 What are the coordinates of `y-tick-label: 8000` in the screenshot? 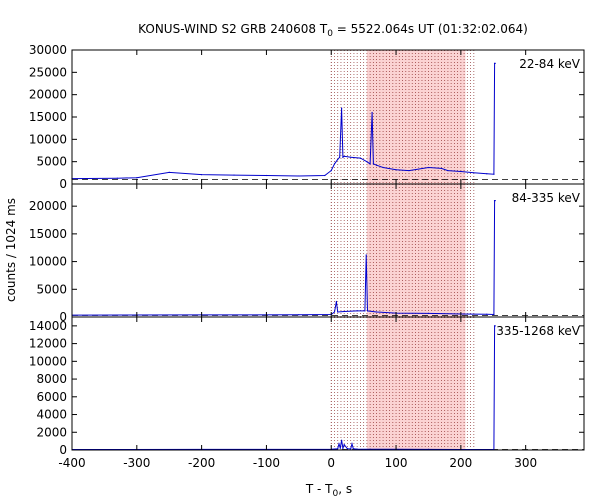 It's located at (51, 379).